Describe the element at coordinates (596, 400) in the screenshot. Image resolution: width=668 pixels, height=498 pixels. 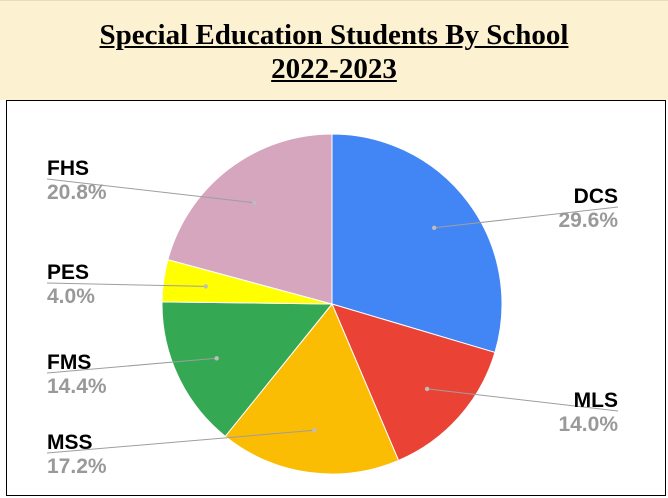
I see `slice-label-mls: MLS` at that location.